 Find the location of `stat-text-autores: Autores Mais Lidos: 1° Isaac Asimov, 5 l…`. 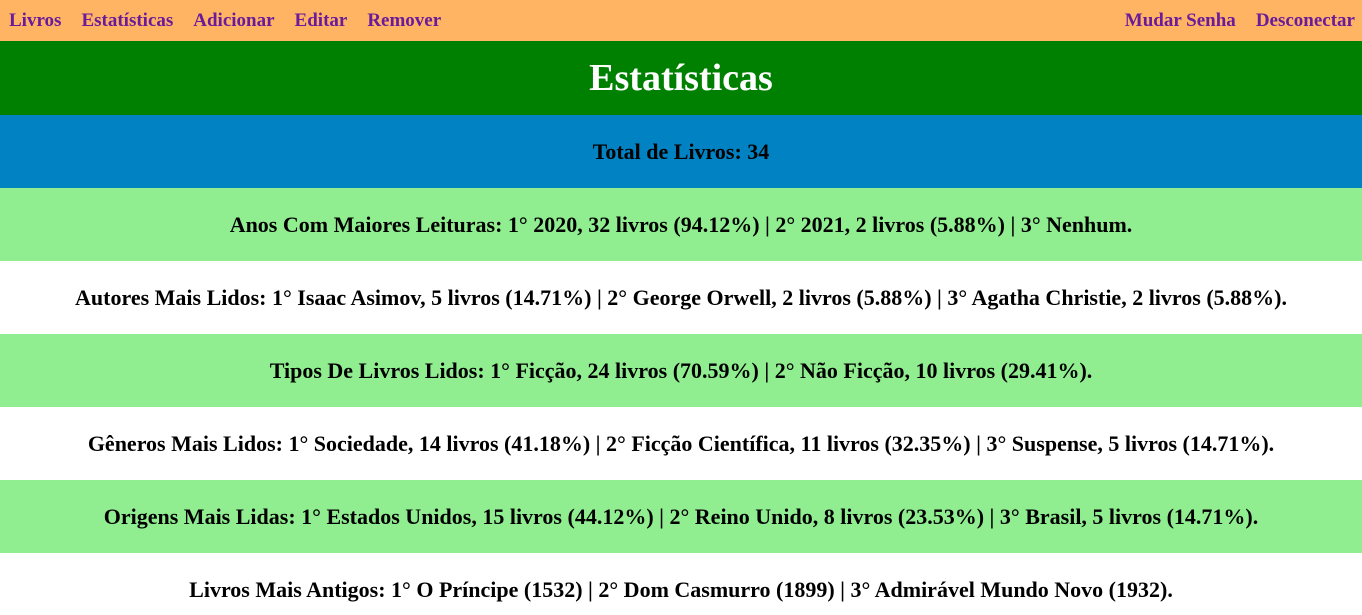

stat-text-autores: Autores Mais Lidos: 1° Isaac Asimov, 5 l… is located at coordinates (681, 297).